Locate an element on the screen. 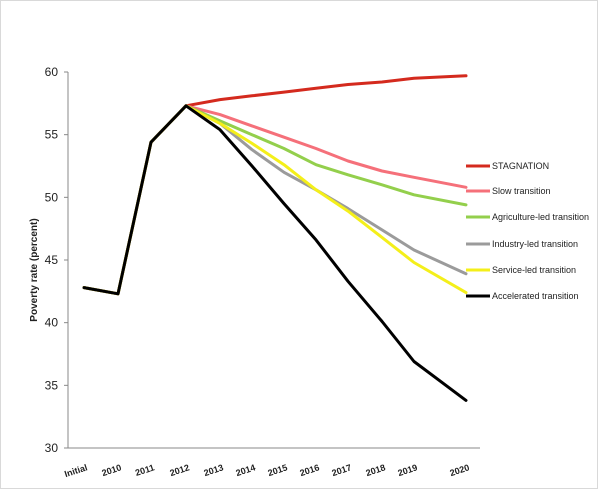 The image size is (598, 489). y-tick-label: 55 is located at coordinates (52, 135).